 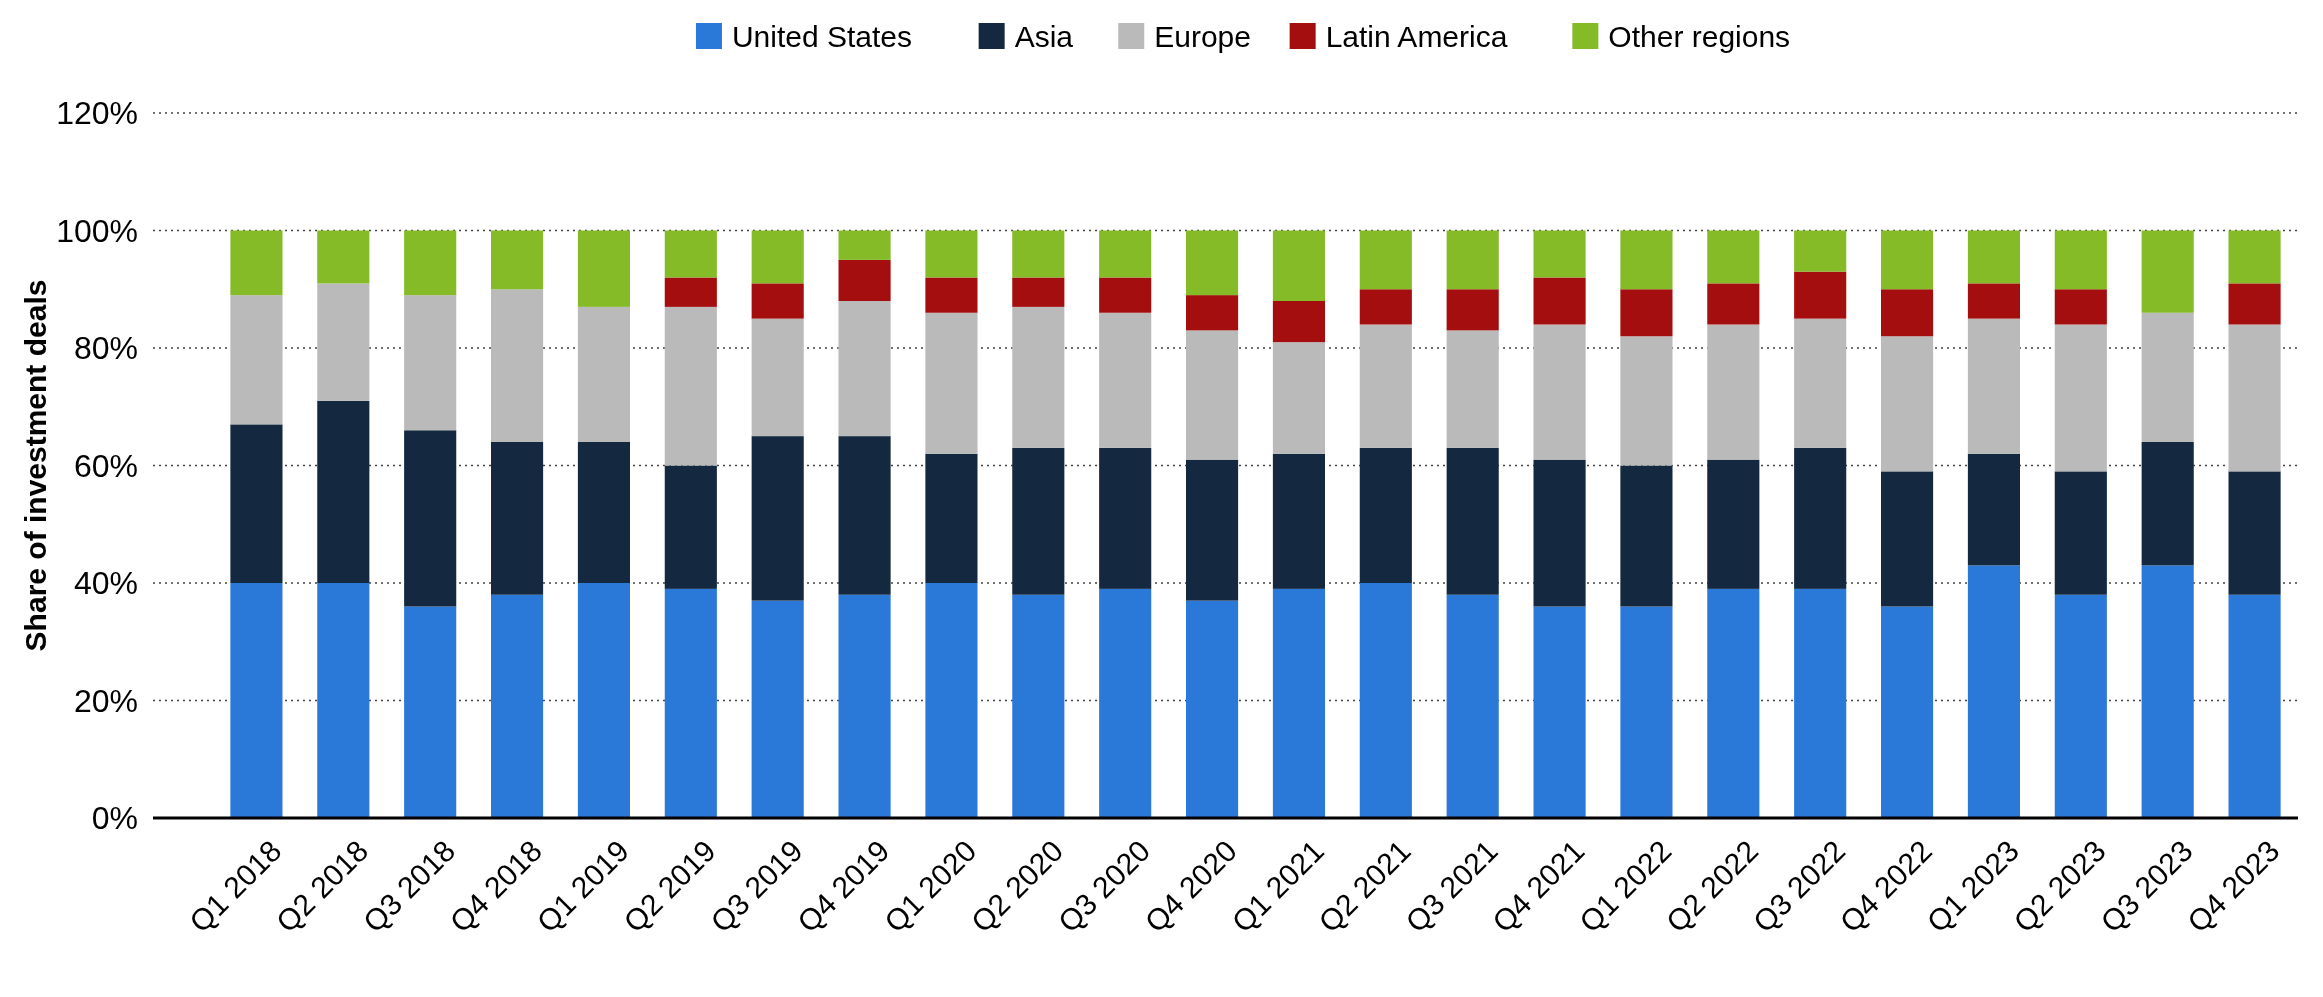 What do you see at coordinates (105, 700) in the screenshot?
I see `y-tick-label: 20%` at bounding box center [105, 700].